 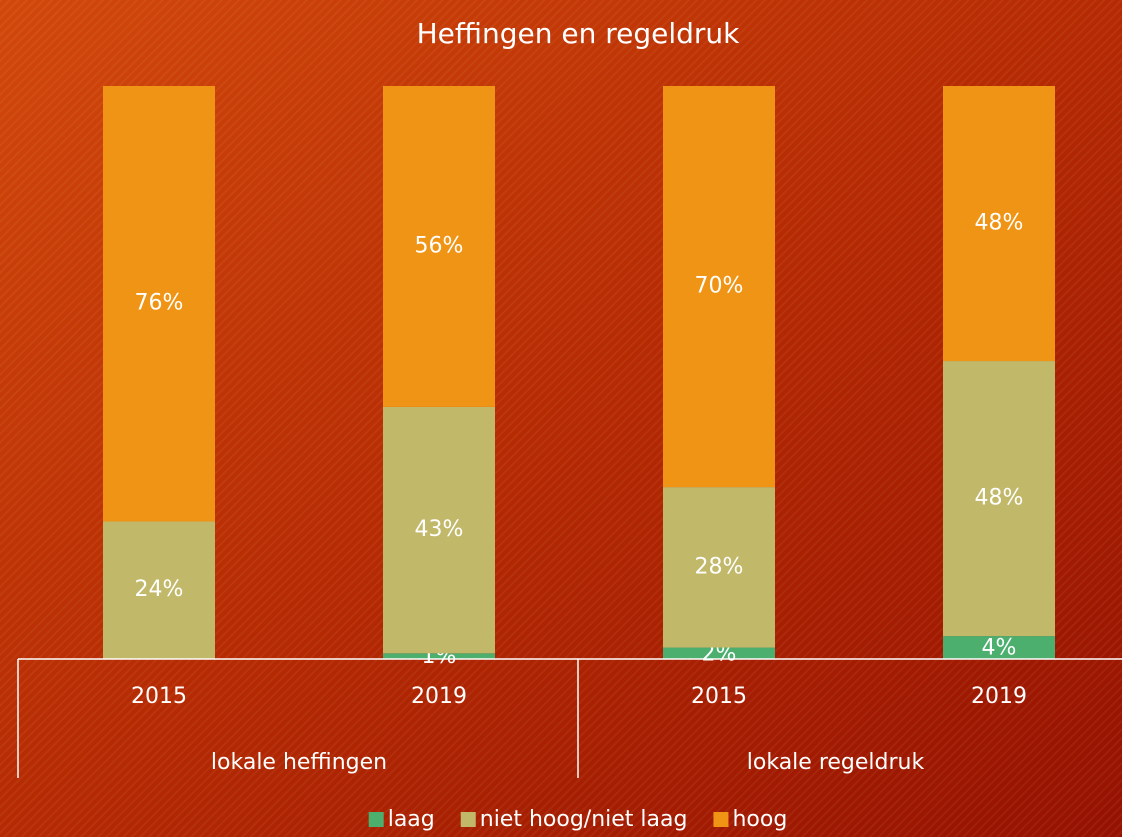 I want to click on chart-title: Heffingen en regeldruk, so click(x=579, y=33).